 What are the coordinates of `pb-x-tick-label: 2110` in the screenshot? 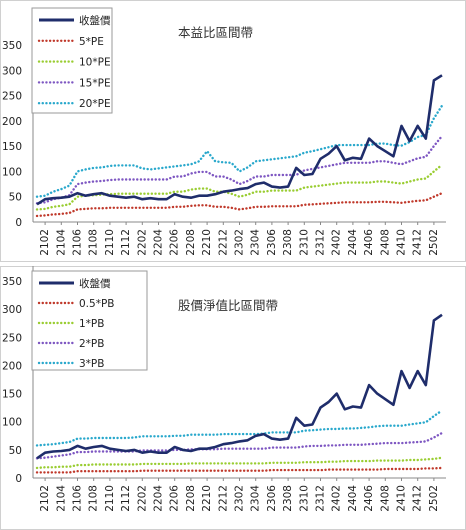 It's located at (110, 498).